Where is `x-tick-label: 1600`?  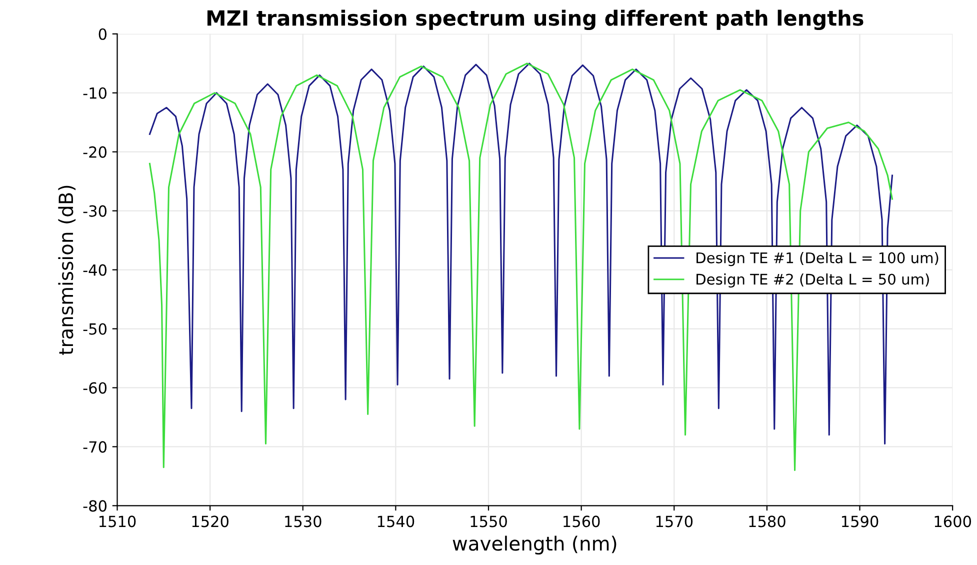 x-tick-label: 1600 is located at coordinates (952, 522).